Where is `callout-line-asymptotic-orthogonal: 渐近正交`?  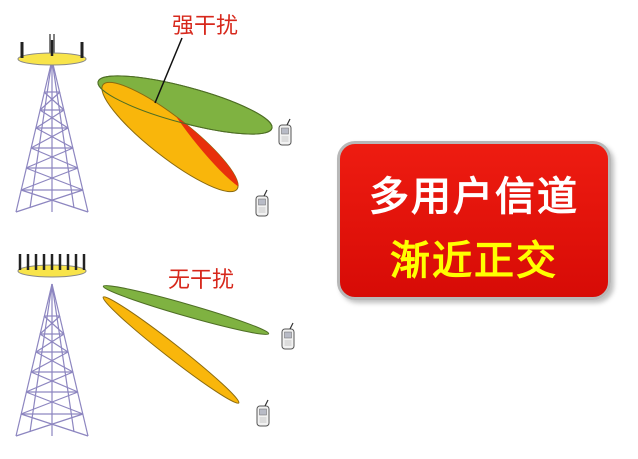 callout-line-asymptotic-orthogonal: 渐近正交 is located at coordinates (474, 261).